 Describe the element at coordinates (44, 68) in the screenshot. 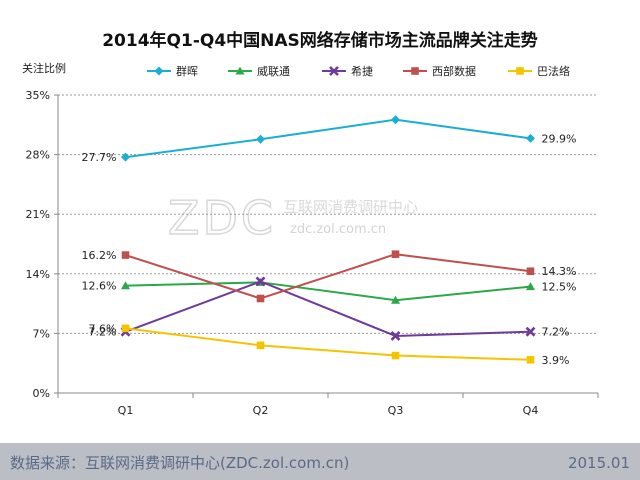

I see `y-axis-label: 关注比例` at that location.